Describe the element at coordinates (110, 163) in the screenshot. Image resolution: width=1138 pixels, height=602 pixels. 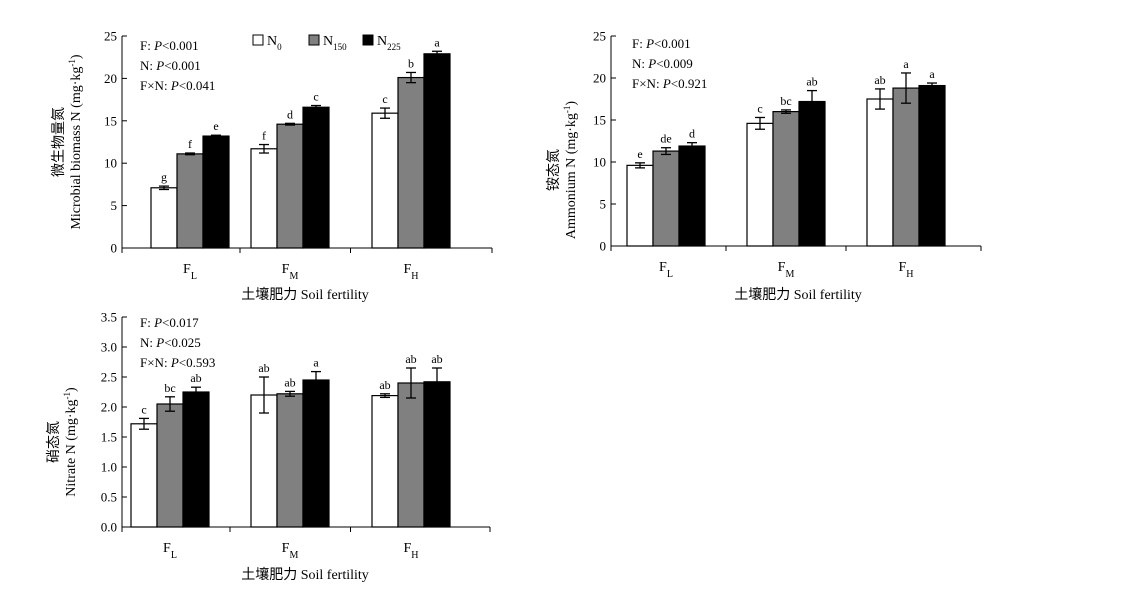
I see `y-tick-label: 10` at that location.